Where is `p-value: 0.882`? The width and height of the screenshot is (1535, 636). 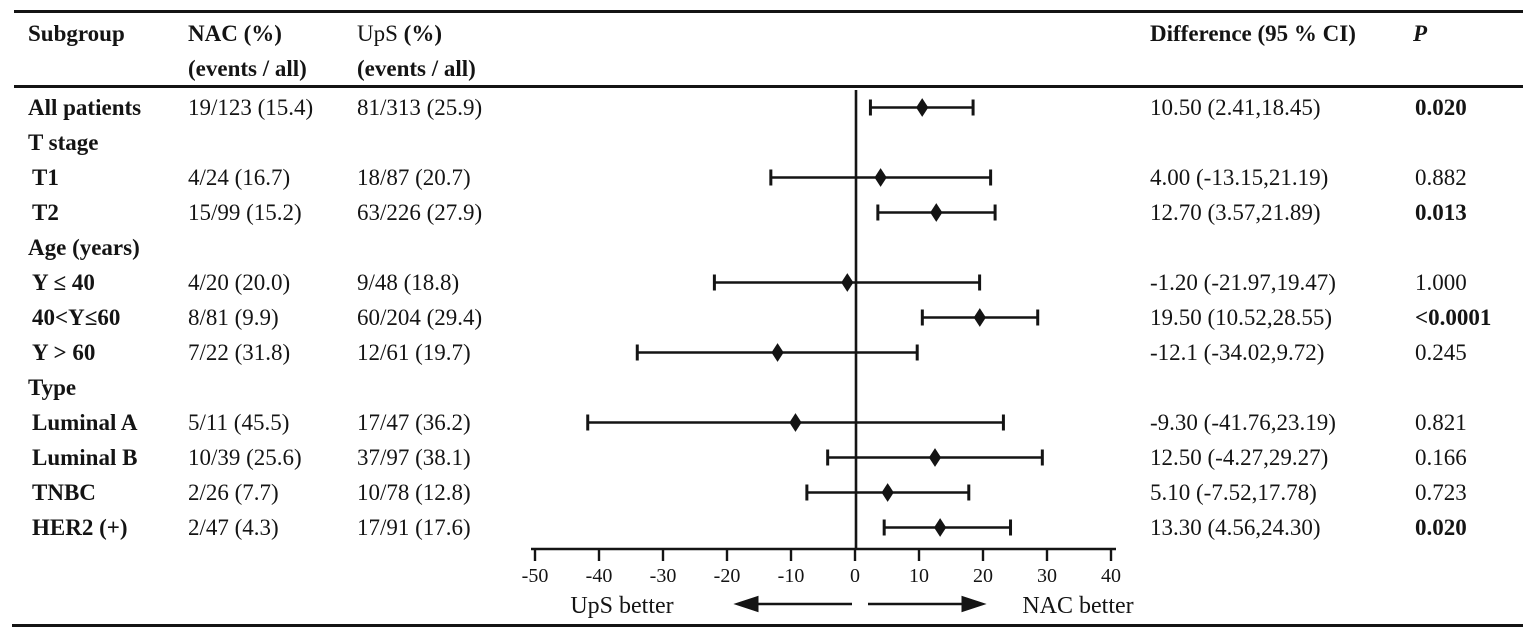
p-value: 0.882 is located at coordinates (1441, 177).